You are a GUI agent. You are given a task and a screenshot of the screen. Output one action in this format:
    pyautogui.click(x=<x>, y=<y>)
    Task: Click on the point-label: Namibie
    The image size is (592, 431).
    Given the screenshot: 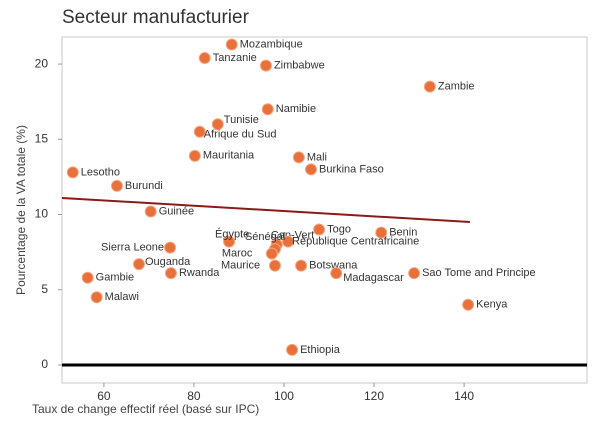 What is the action you would take?
    pyautogui.click(x=296, y=109)
    